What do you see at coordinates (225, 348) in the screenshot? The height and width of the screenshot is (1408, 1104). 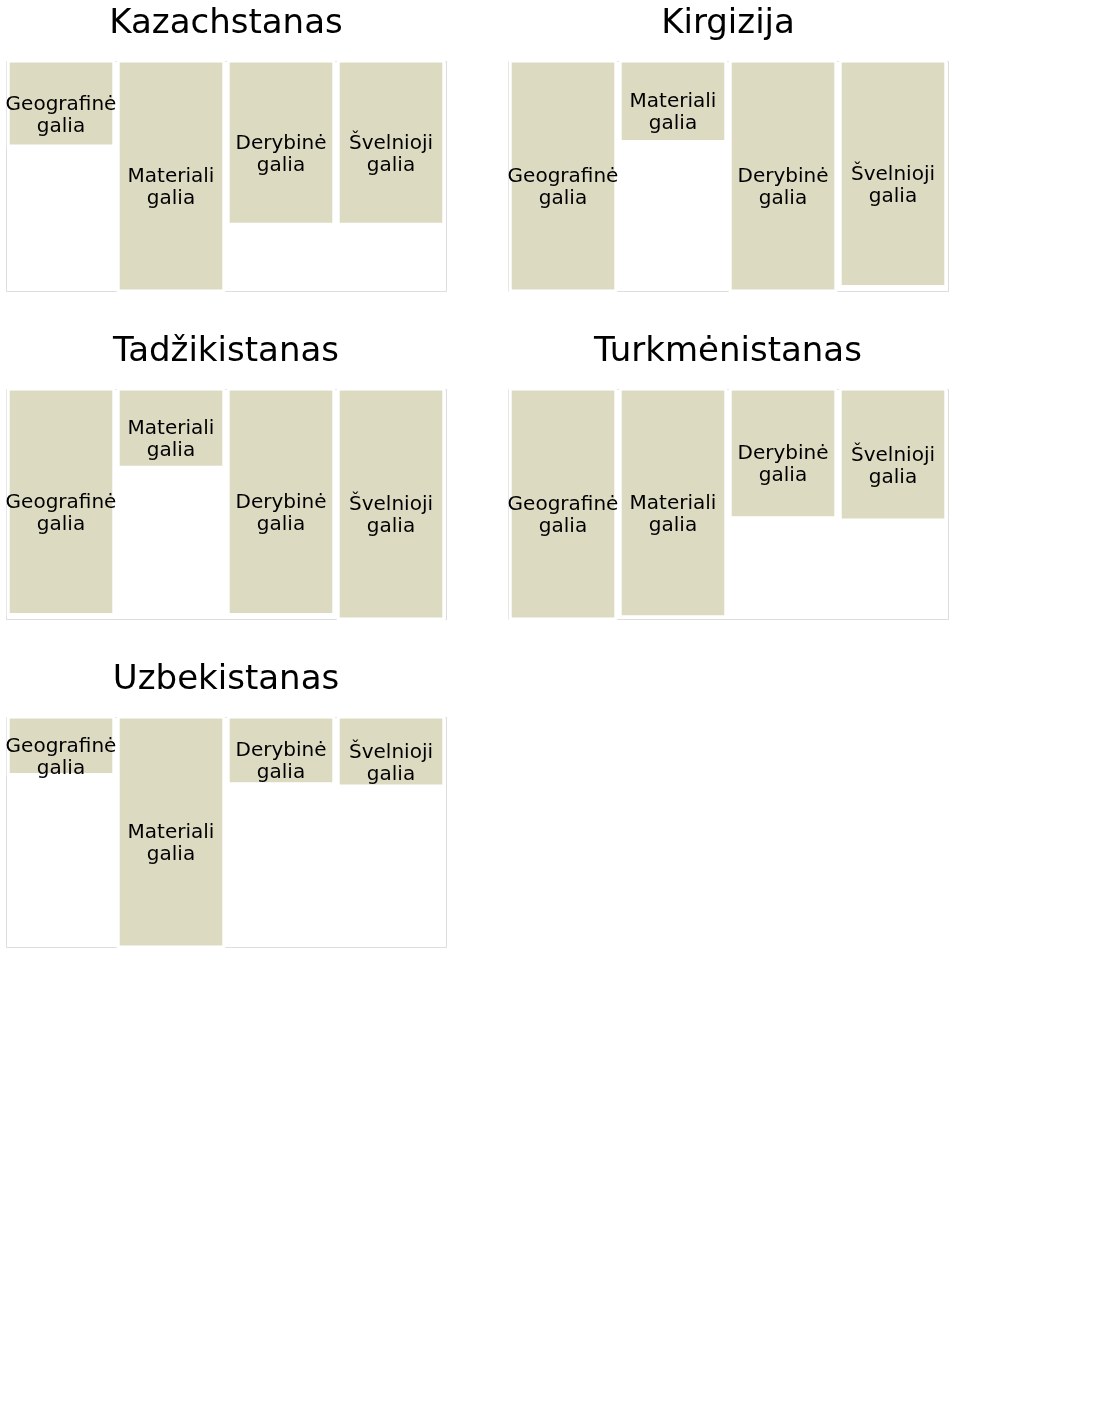 I see `chart-title: Tadžikistanas` at bounding box center [225, 348].